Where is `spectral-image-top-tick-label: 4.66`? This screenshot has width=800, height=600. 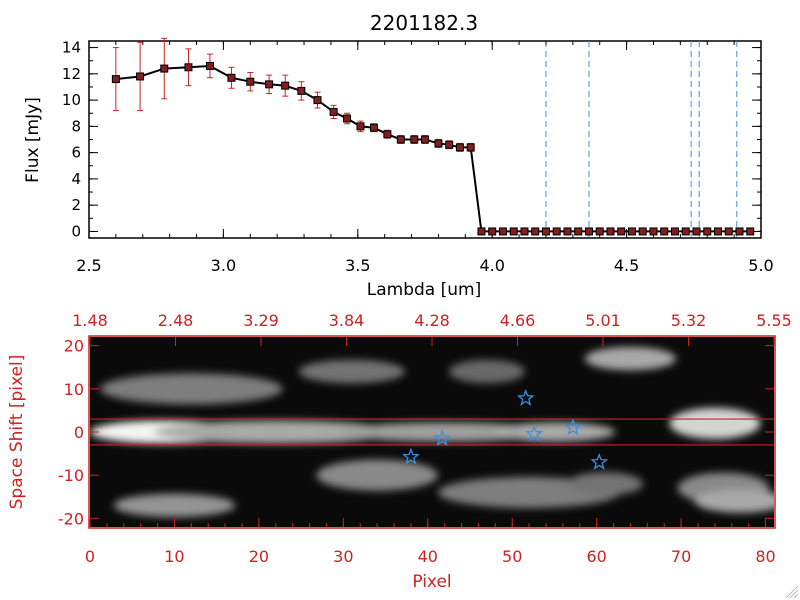 spectral-image-top-tick-label: 4.66 is located at coordinates (518, 320).